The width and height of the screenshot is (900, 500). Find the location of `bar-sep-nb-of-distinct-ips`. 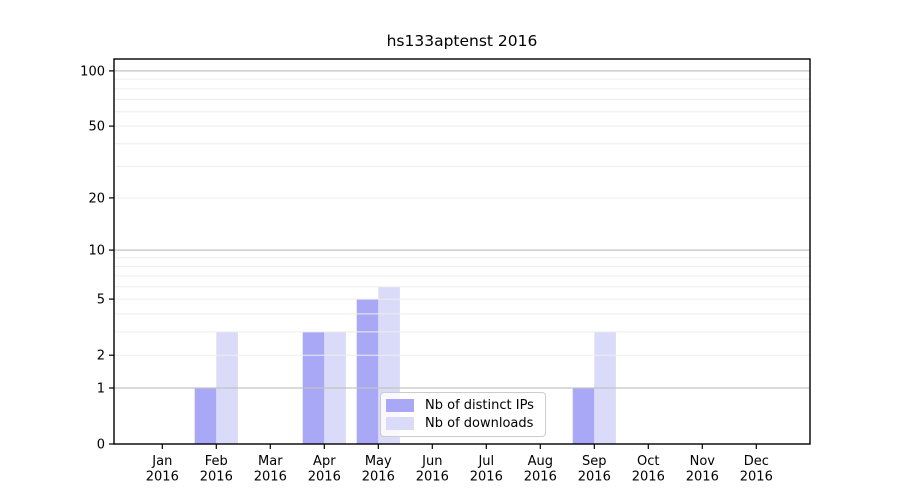

bar-sep-nb-of-distinct-ips is located at coordinates (583, 416).